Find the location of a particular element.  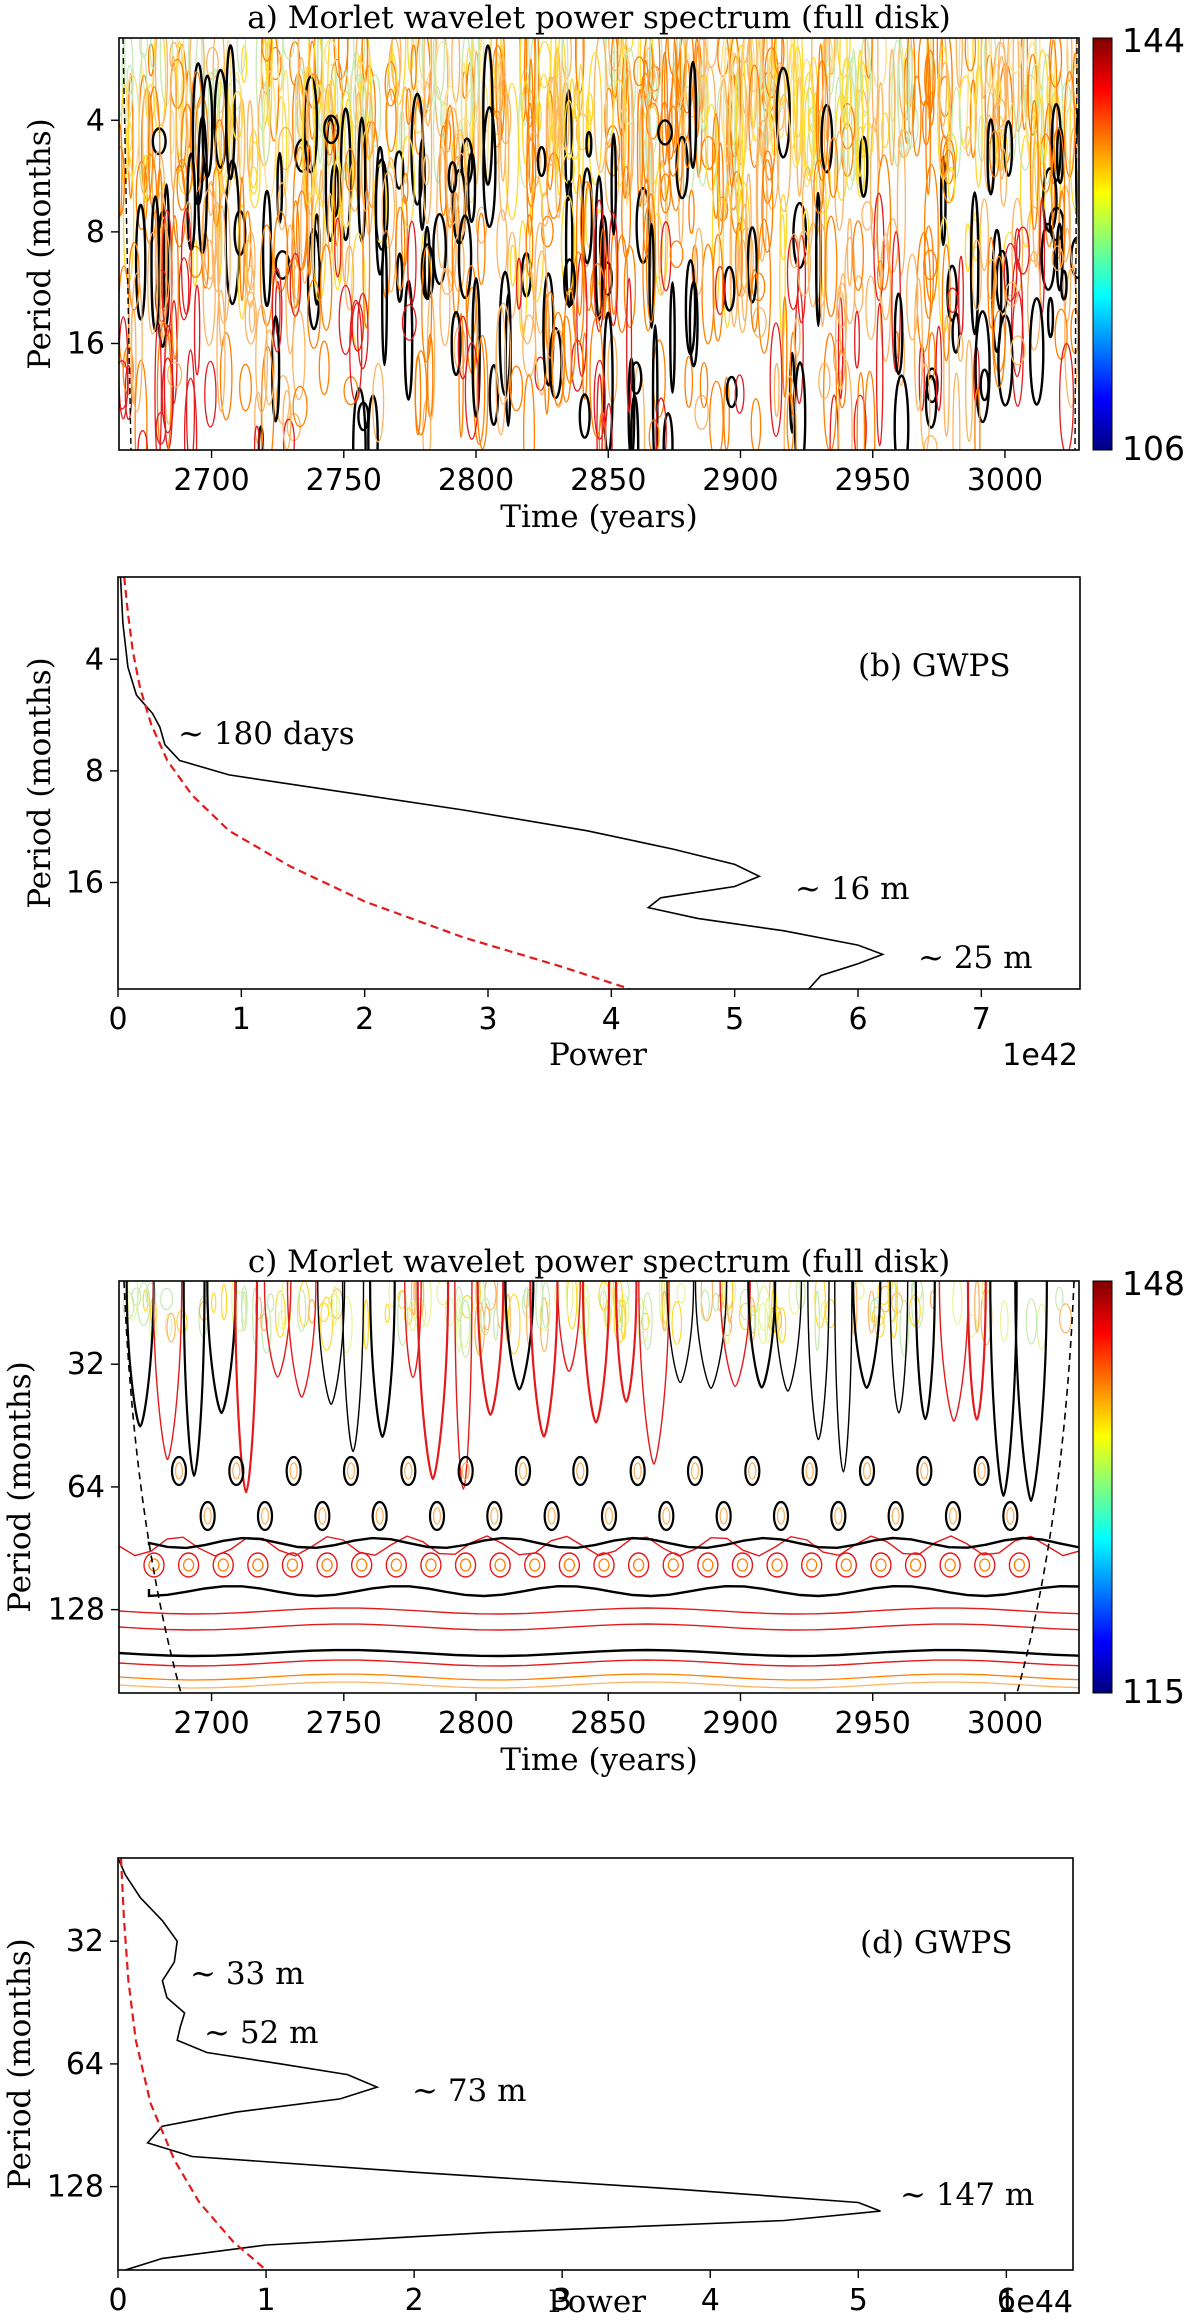

x-tick-label: 2750 is located at coordinates (344, 1723).